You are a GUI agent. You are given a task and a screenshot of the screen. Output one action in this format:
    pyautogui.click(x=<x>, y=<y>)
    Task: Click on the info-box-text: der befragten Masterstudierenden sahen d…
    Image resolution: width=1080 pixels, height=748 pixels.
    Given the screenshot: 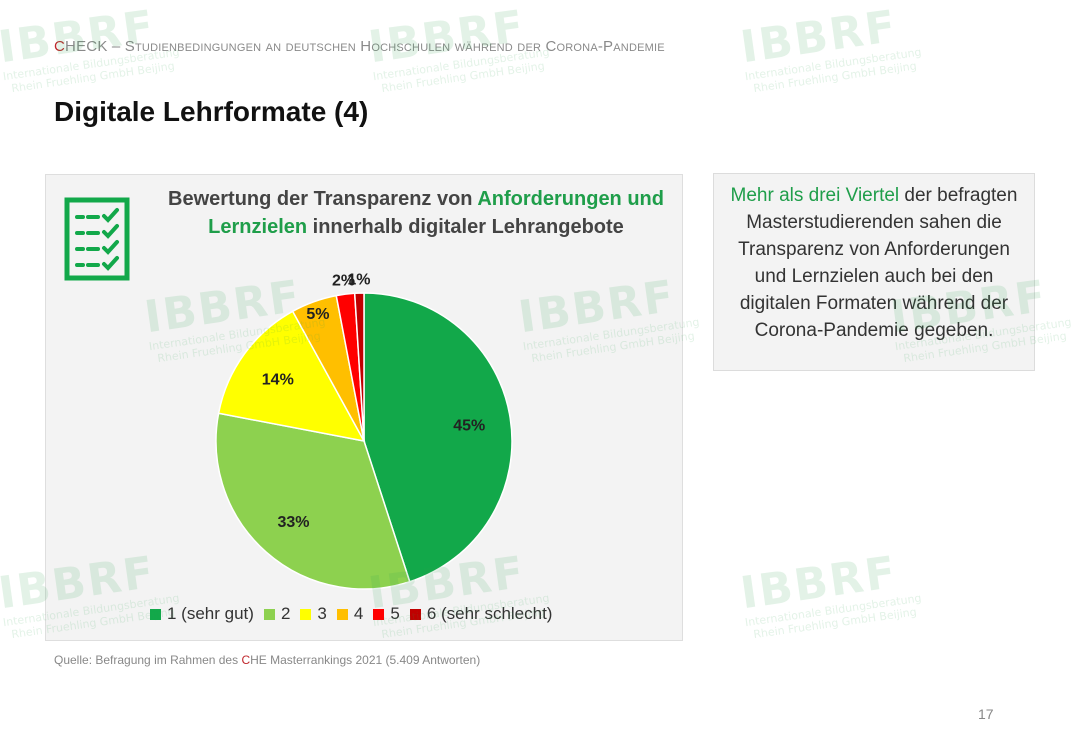 What is the action you would take?
    pyautogui.click(x=878, y=263)
    